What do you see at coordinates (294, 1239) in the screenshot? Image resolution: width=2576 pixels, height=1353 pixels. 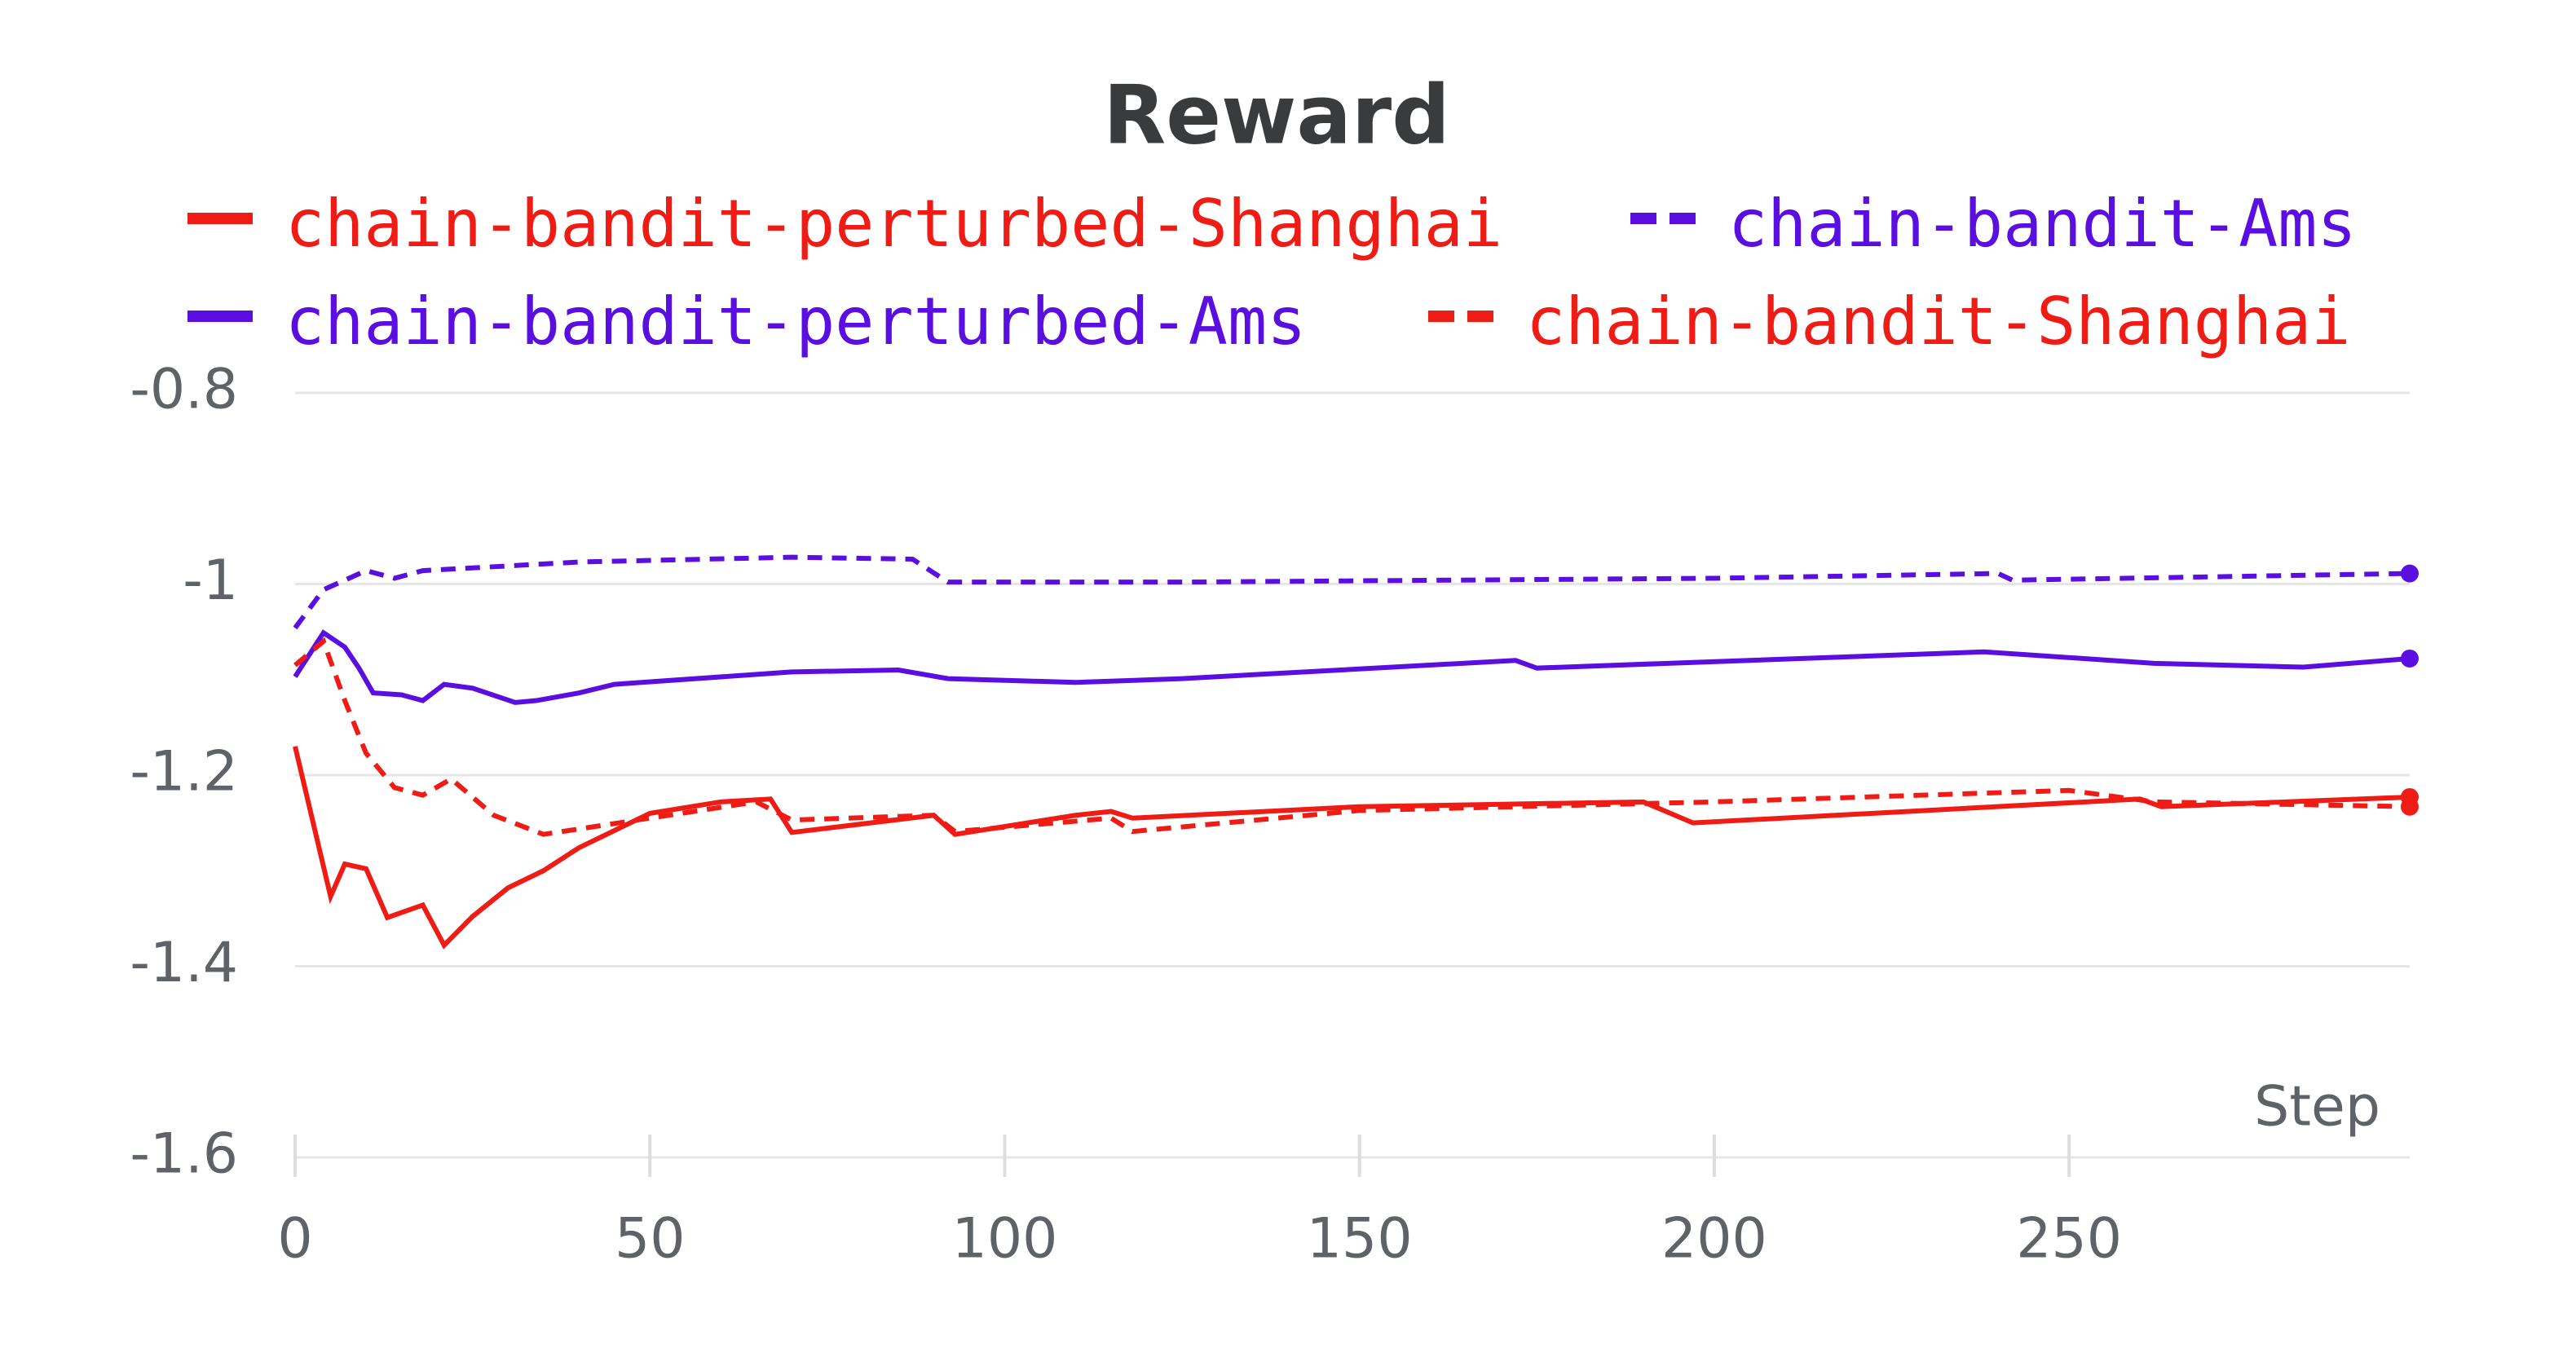 I see `x-tick-label: 0` at bounding box center [294, 1239].